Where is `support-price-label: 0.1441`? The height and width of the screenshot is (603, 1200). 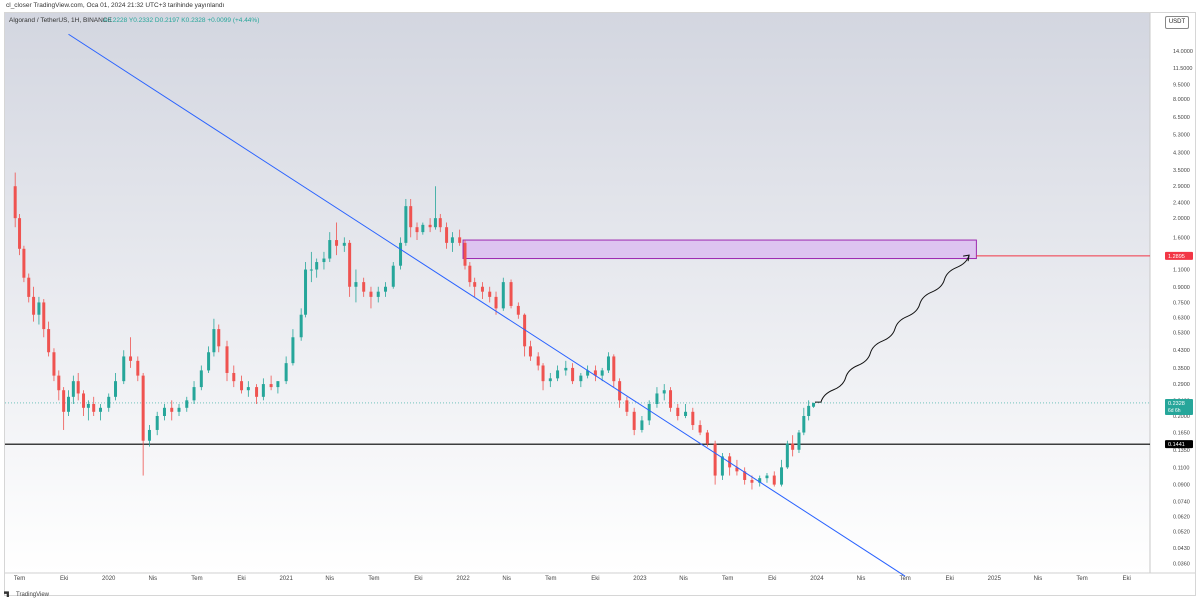 support-price-label: 0.1441 is located at coordinates (1176, 445).